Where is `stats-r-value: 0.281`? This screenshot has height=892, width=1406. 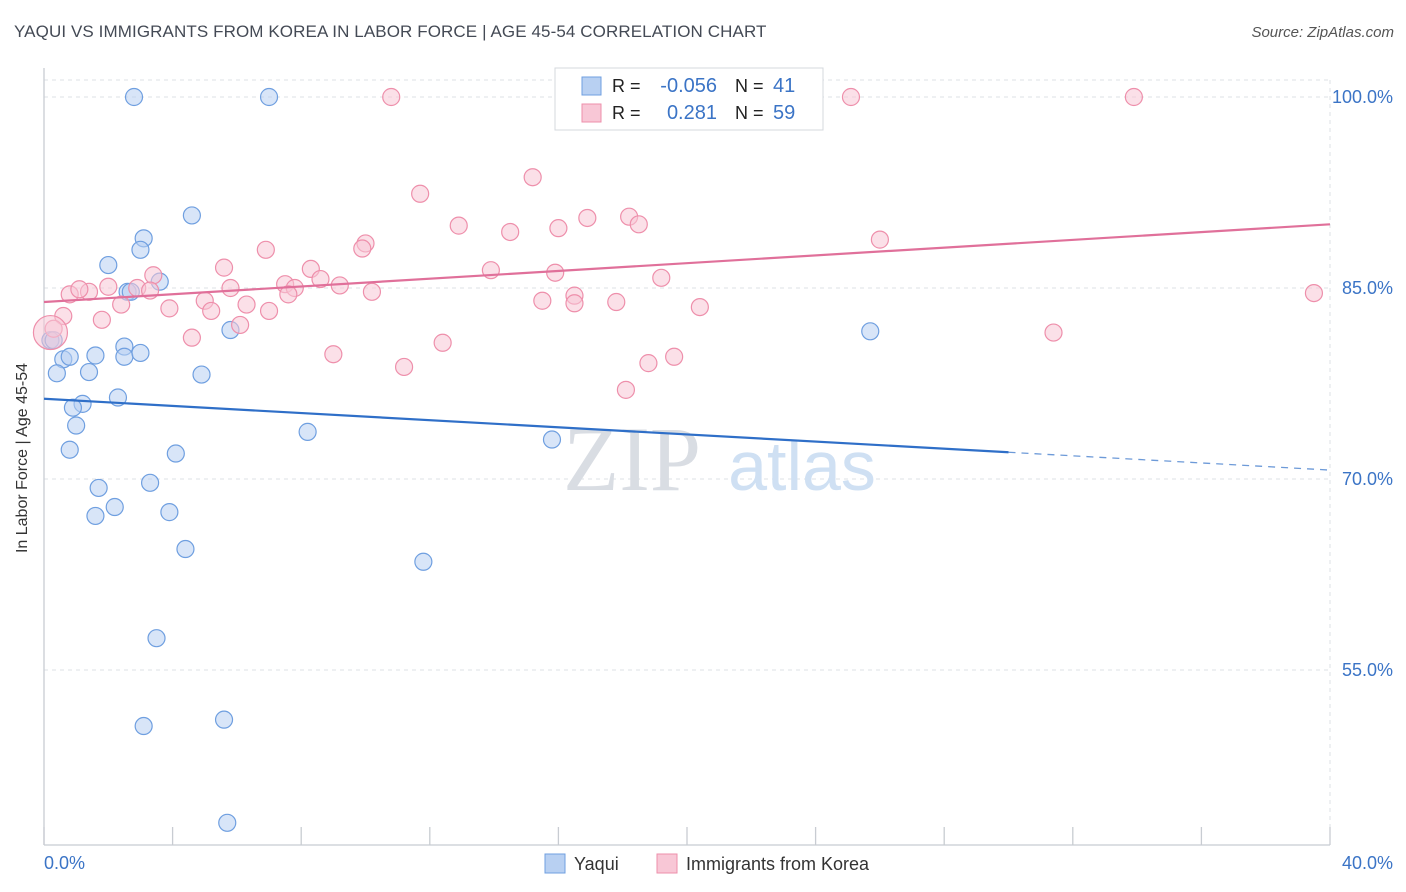
stats-r-value: 0.281 is located at coordinates (692, 113).